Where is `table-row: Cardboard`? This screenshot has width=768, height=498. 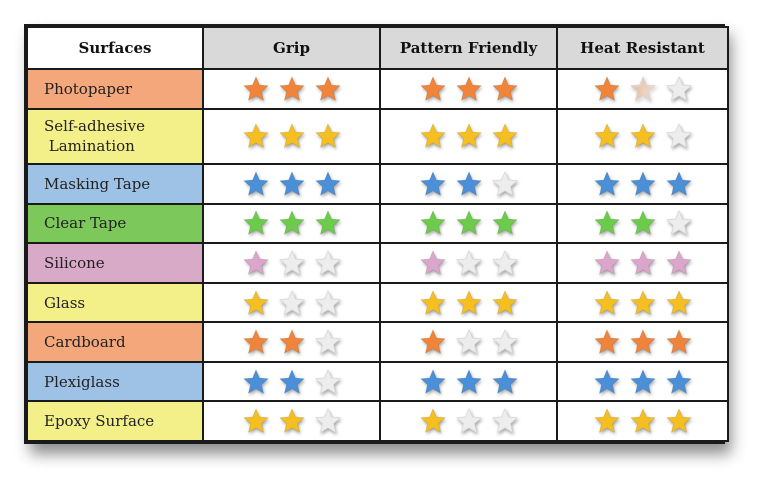 table-row: Cardboard is located at coordinates (377, 342).